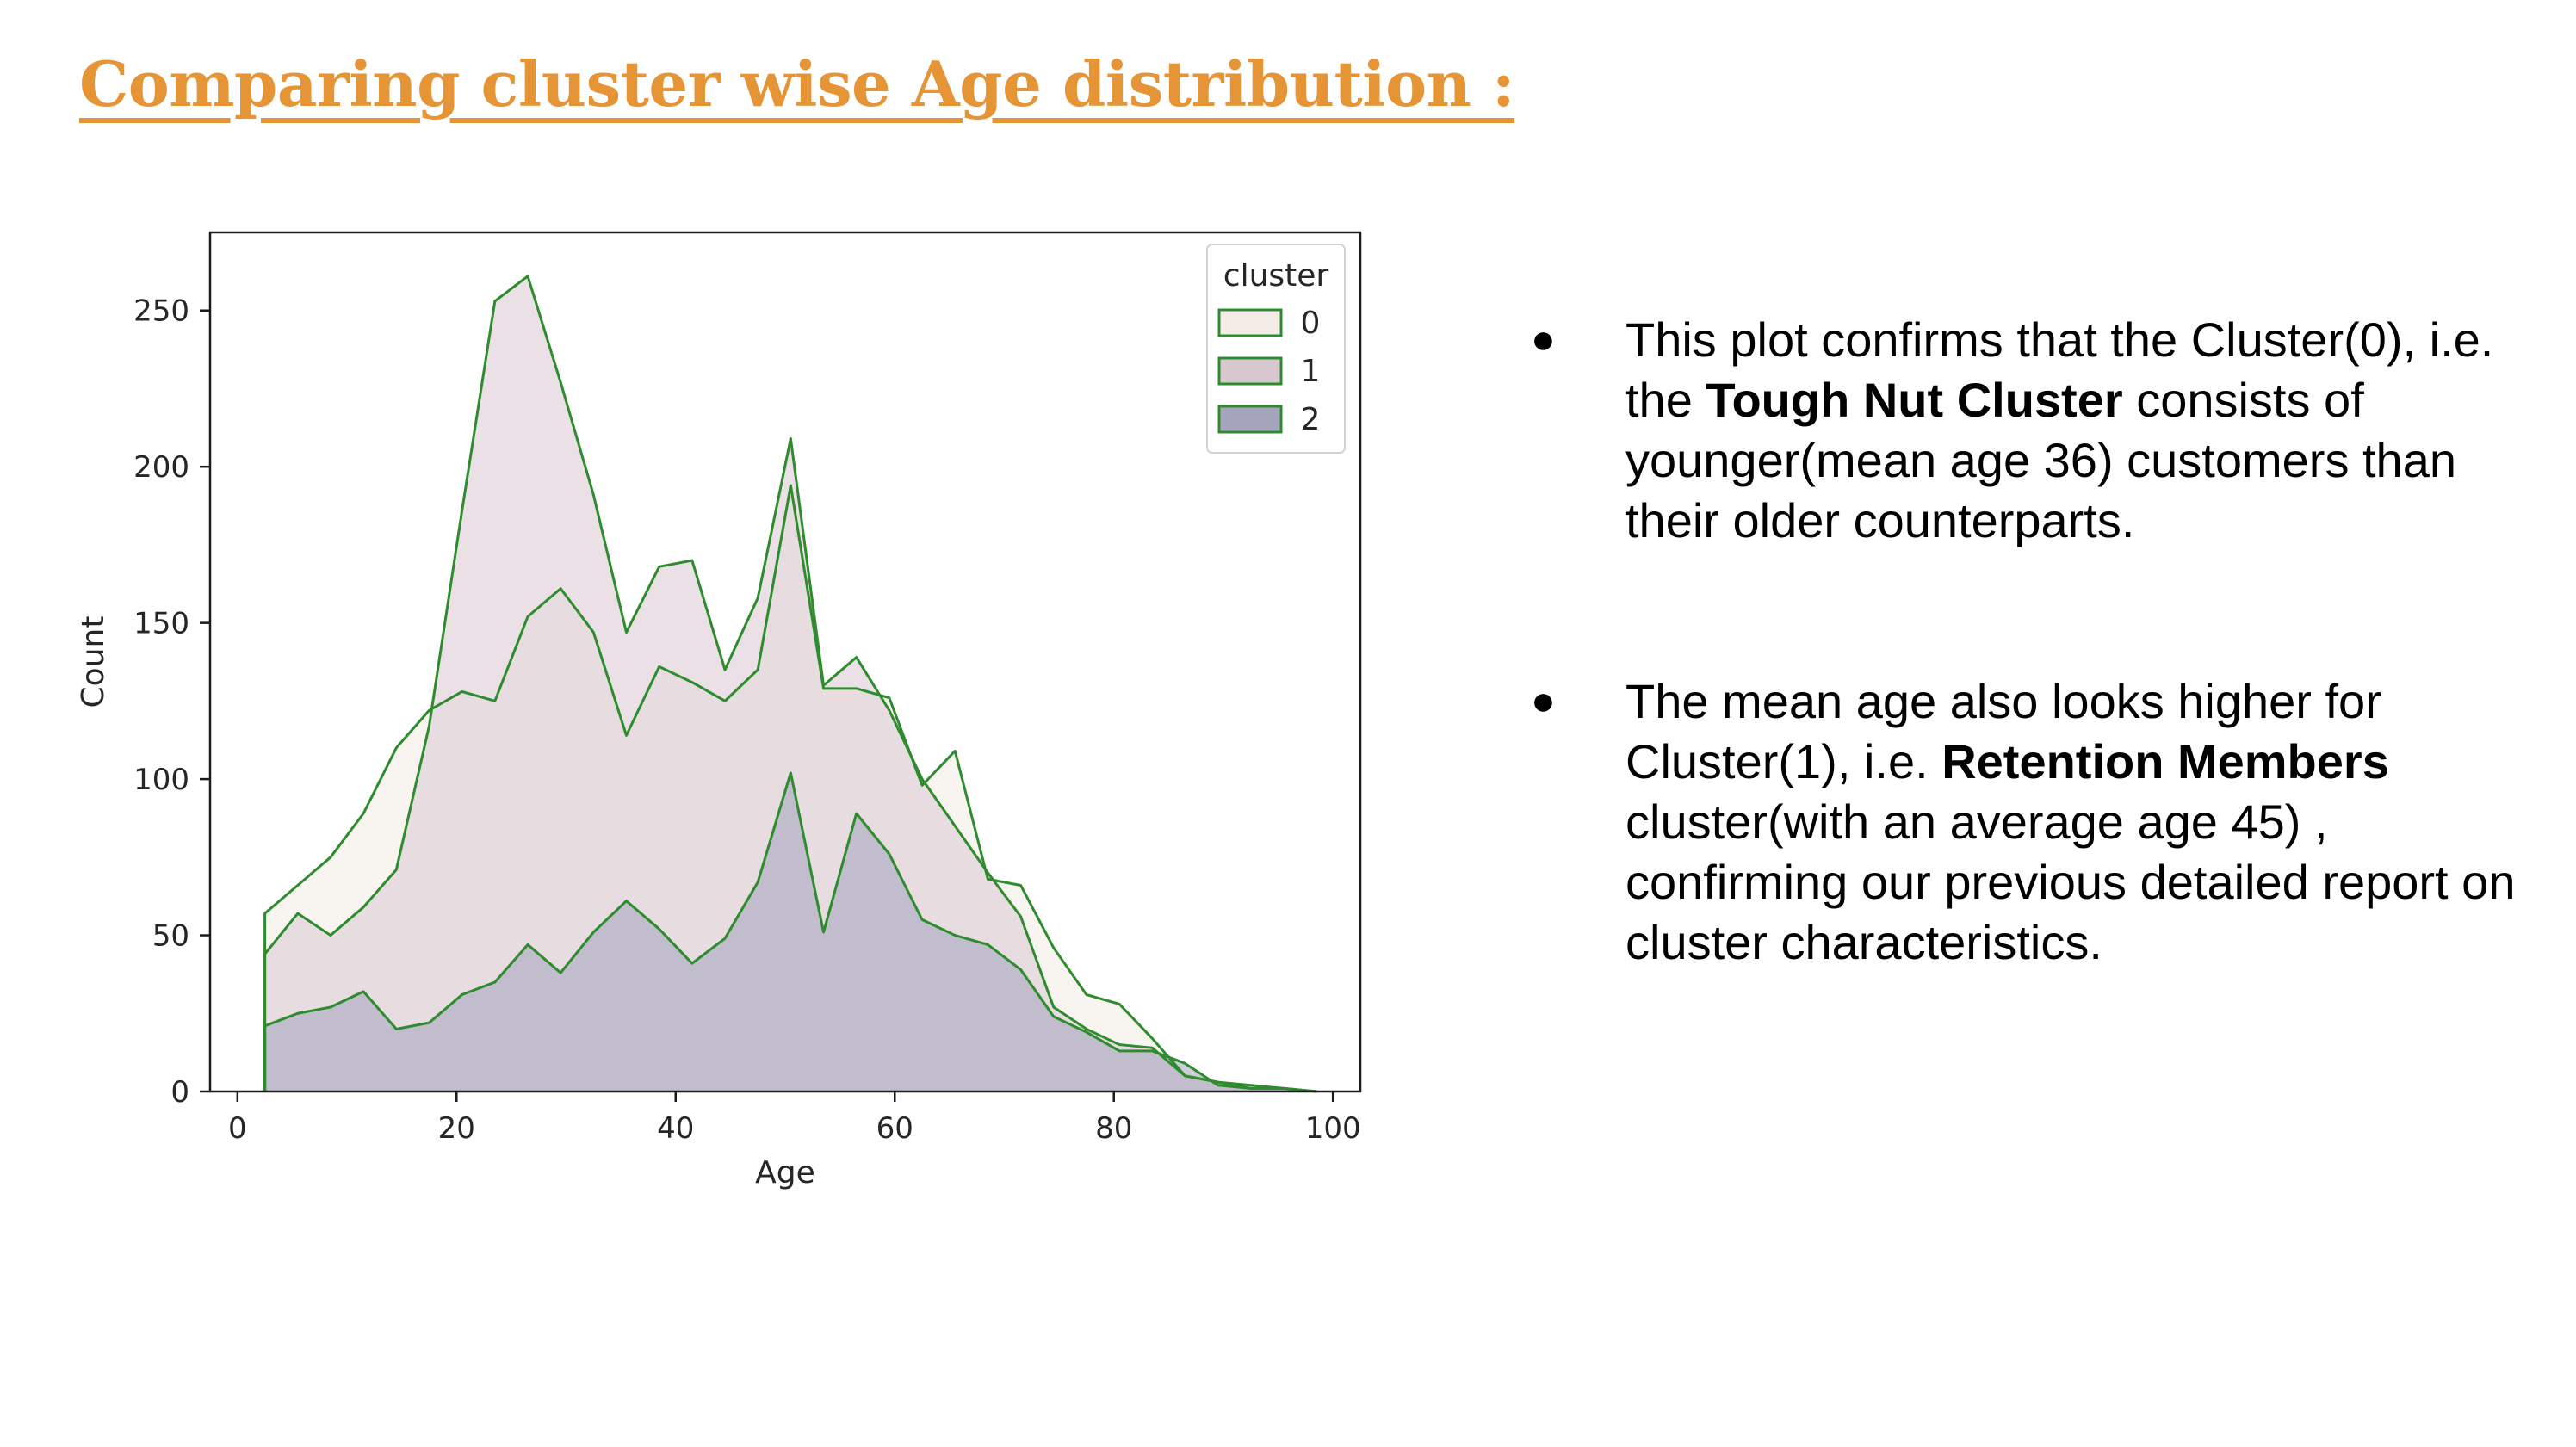 Image resolution: width=2576 pixels, height=1447 pixels. What do you see at coordinates (1276, 276) in the screenshot?
I see `legend-title: cluster` at bounding box center [1276, 276].